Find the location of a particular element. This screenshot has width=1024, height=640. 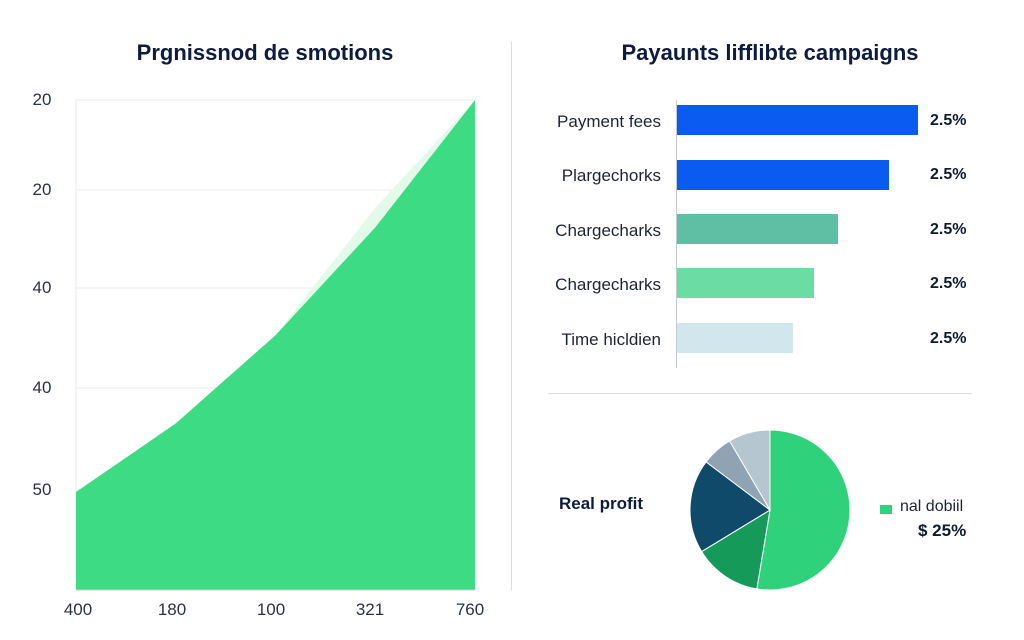

bar-chart-title: Payaunts lifflibte campaigns is located at coordinates (770, 52).